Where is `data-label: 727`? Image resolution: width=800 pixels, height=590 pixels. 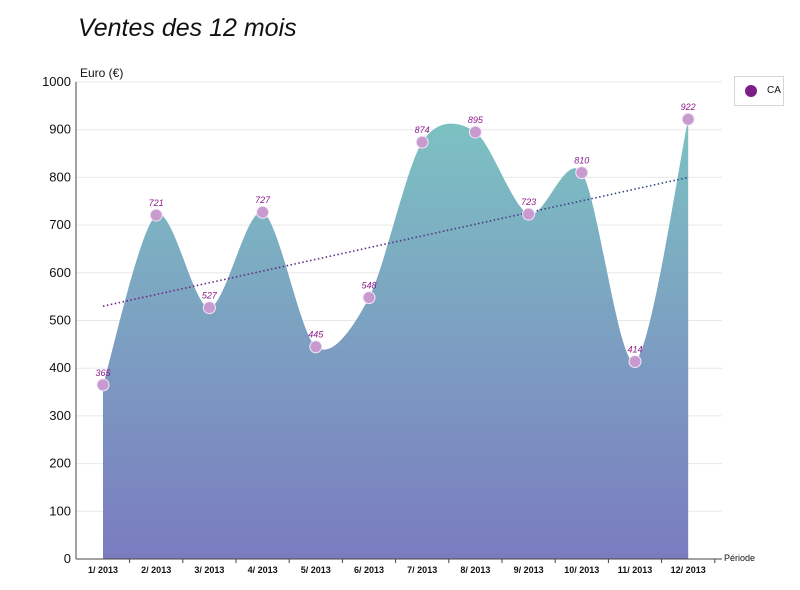 data-label: 727 is located at coordinates (263, 200).